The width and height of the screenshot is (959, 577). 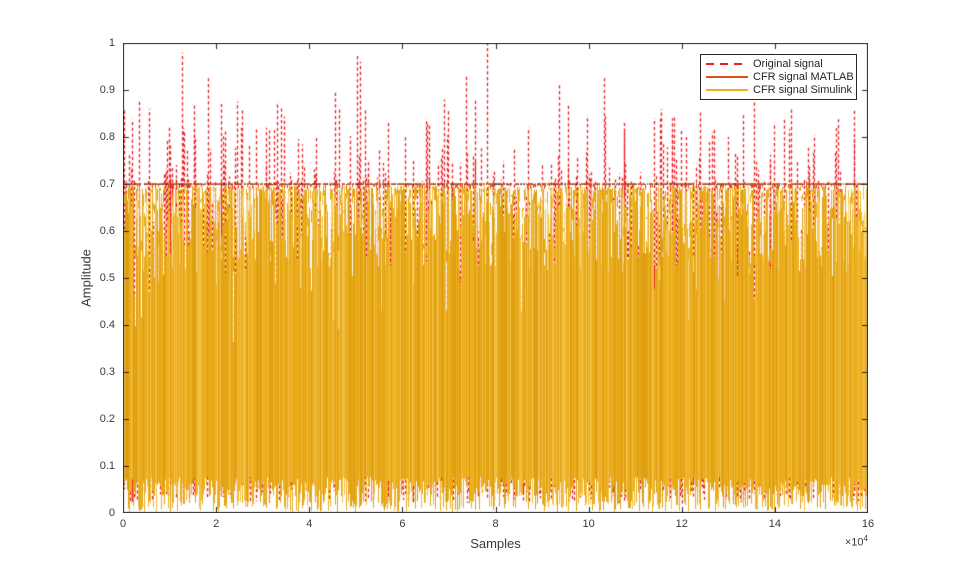 I want to click on y-tick-label: 0.9, so click(x=107, y=90).